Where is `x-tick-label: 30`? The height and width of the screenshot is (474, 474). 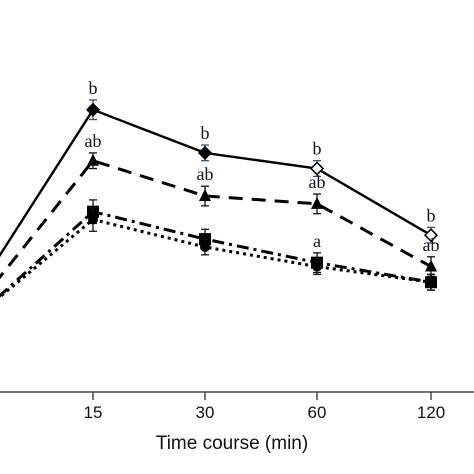 x-tick-label: 30 is located at coordinates (205, 412).